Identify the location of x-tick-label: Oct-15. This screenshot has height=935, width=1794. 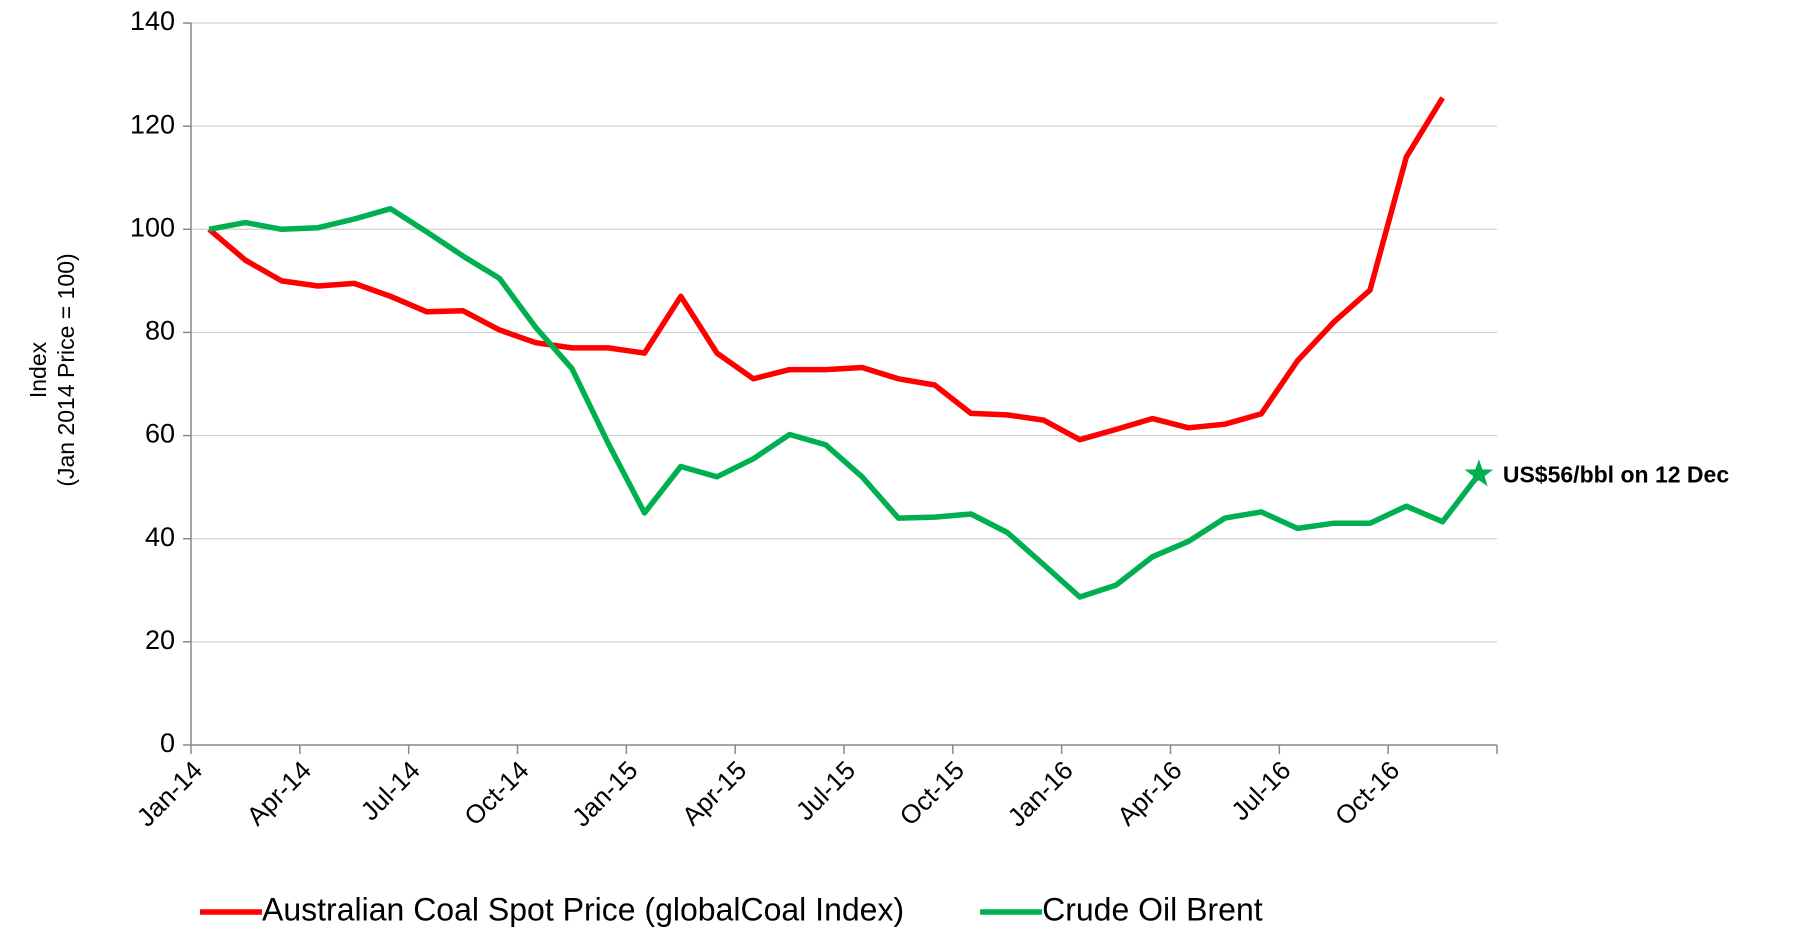
(932, 793).